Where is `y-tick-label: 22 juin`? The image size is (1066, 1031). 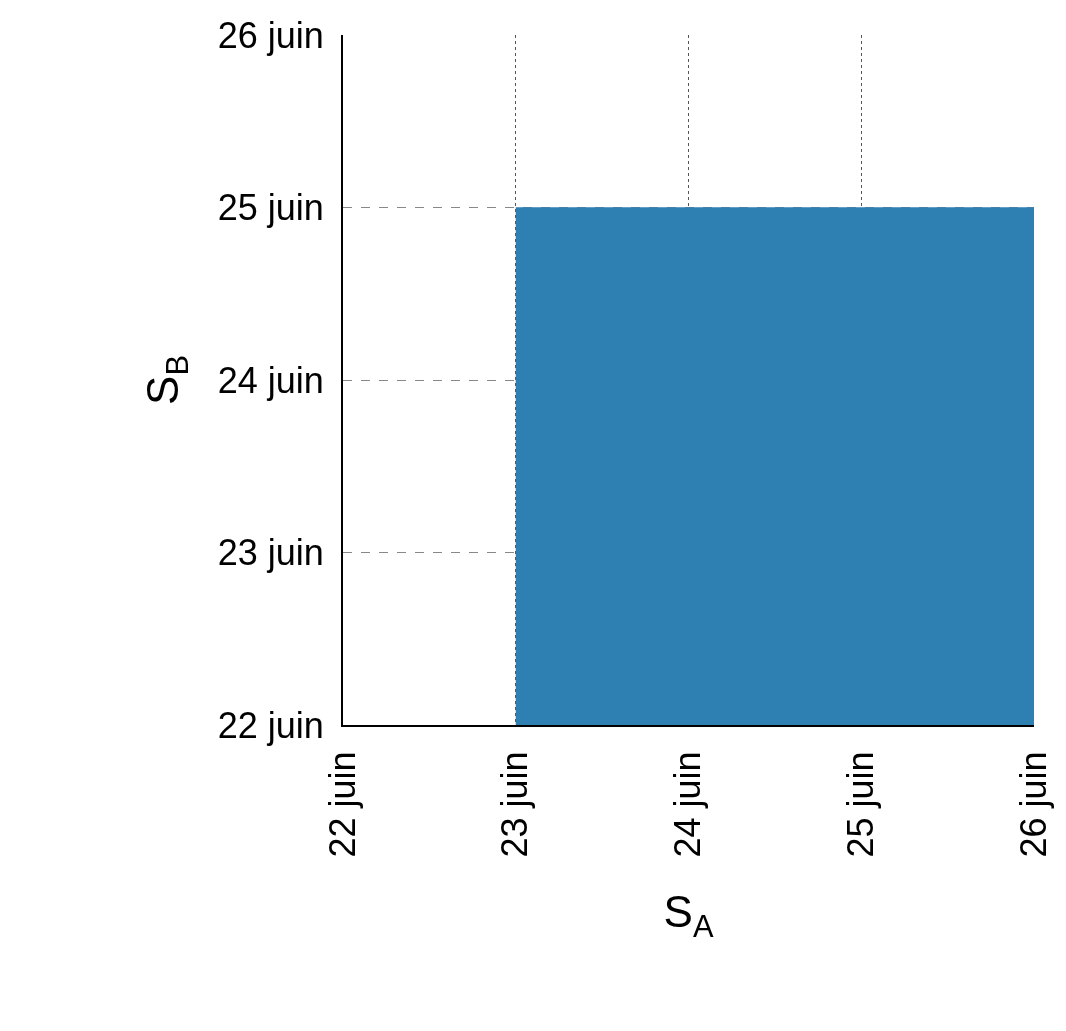 y-tick-label: 22 juin is located at coordinates (270, 725).